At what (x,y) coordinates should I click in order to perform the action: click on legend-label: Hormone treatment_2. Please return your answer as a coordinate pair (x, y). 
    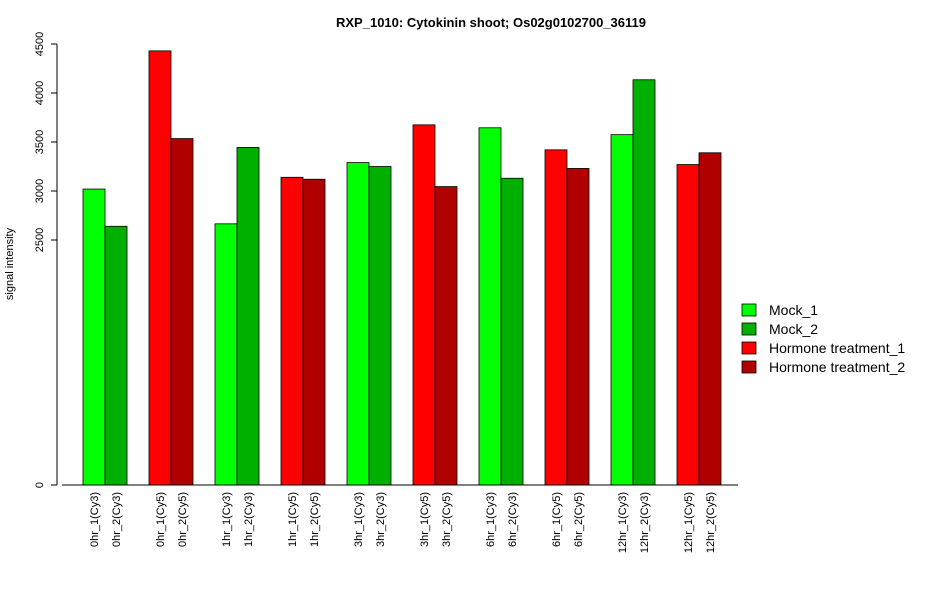
    Looking at the image, I should click on (837, 367).